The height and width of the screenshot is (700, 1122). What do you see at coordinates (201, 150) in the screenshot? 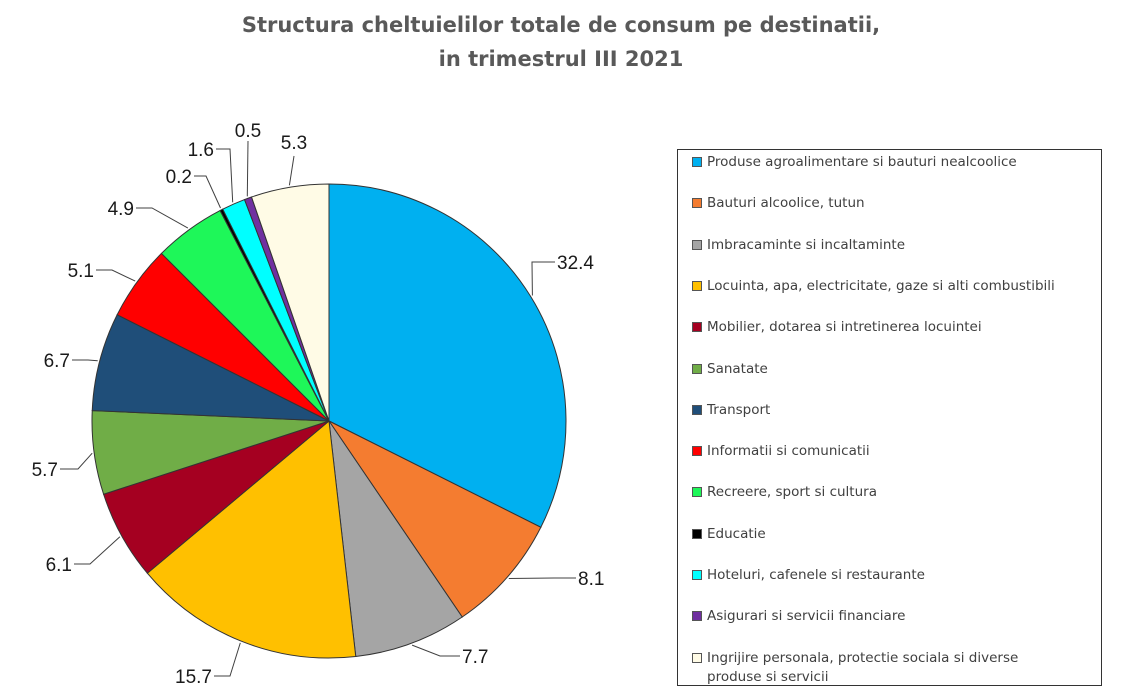
I see `data-label-11: 1.6` at bounding box center [201, 150].